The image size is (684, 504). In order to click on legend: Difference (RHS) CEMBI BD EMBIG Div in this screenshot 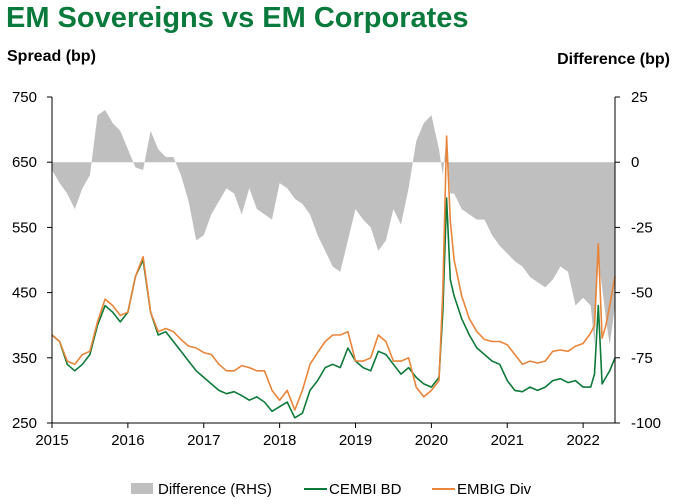, I will do `click(331, 489)`.